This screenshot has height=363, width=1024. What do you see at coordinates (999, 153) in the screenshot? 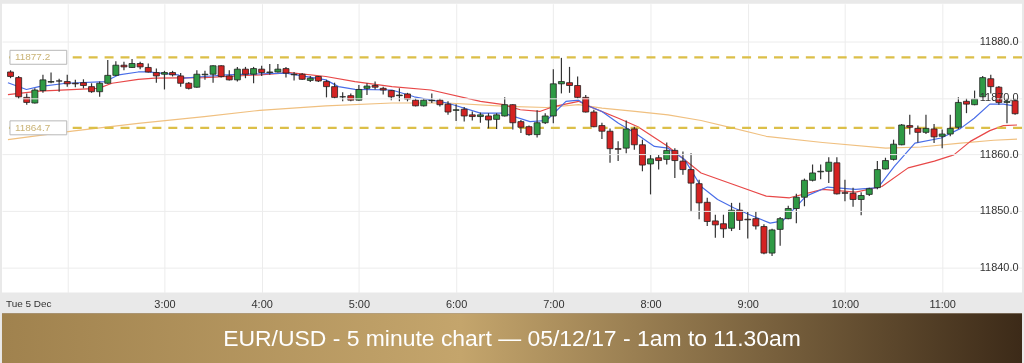
I see `y-tick-label: 11860.0` at bounding box center [999, 153].